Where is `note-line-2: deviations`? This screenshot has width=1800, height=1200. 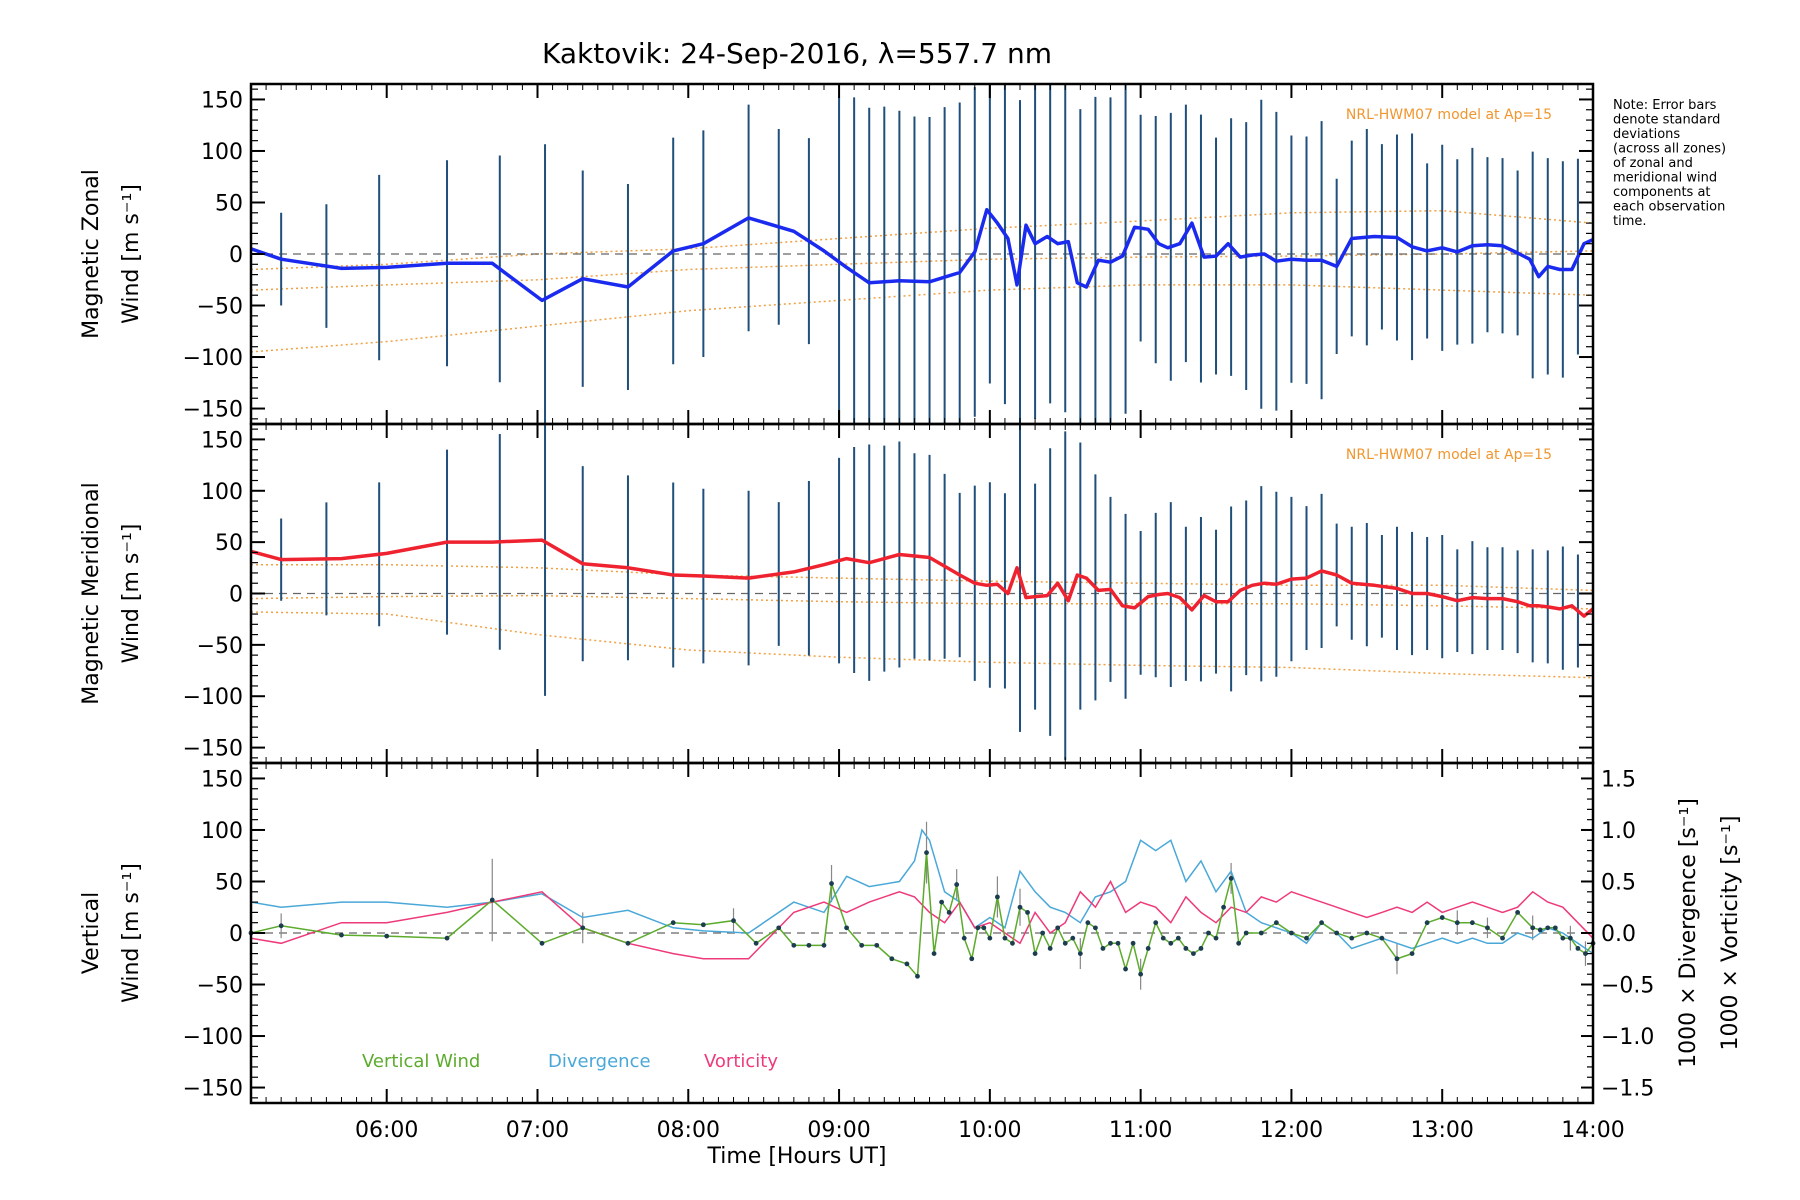
note-line-2: deviations is located at coordinates (1646, 134).